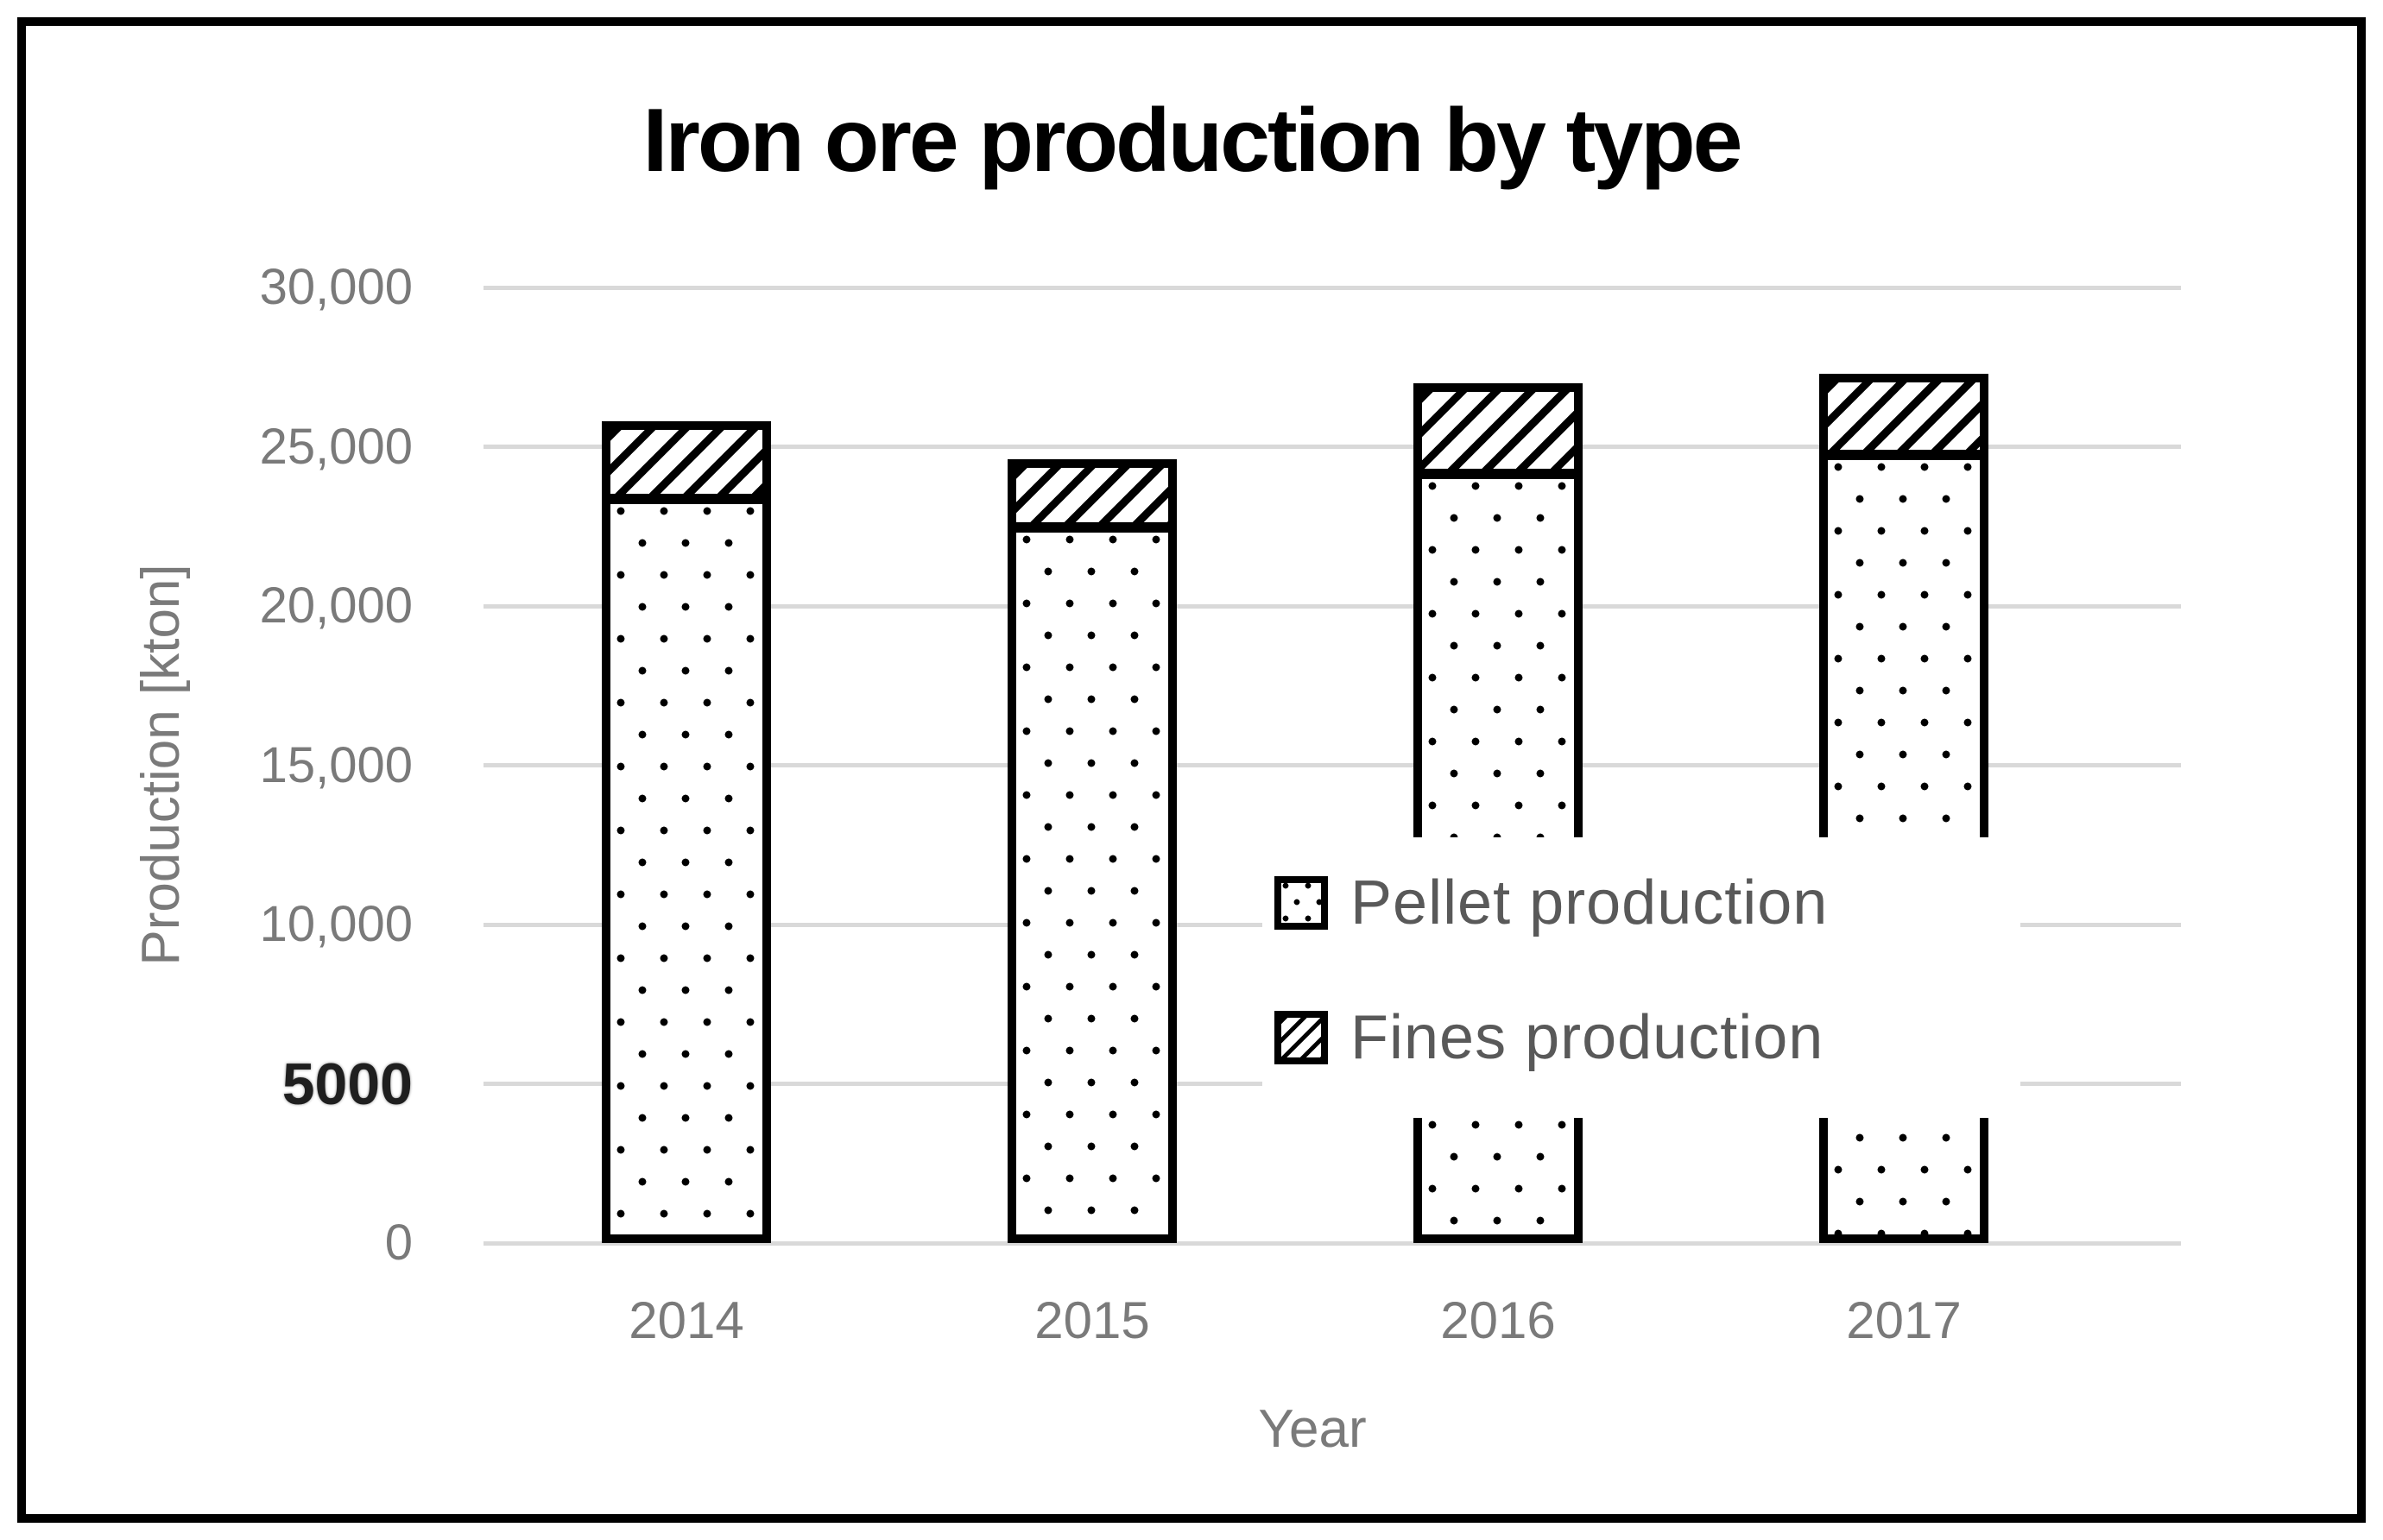 The width and height of the screenshot is (2383, 1540). Describe the element at coordinates (1498, 1320) in the screenshot. I see `x-tick-label-2016: 2016` at that location.